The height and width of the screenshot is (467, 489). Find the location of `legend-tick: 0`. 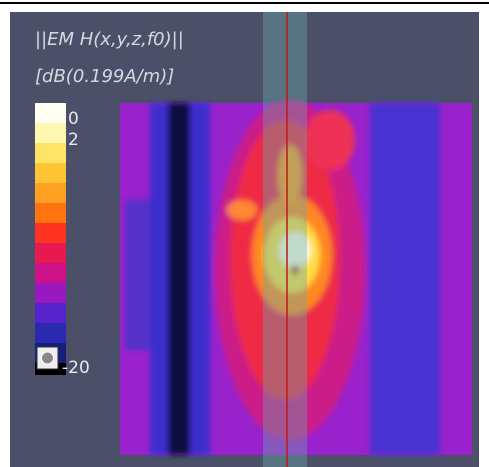

legend-tick: 0 is located at coordinates (73, 119).